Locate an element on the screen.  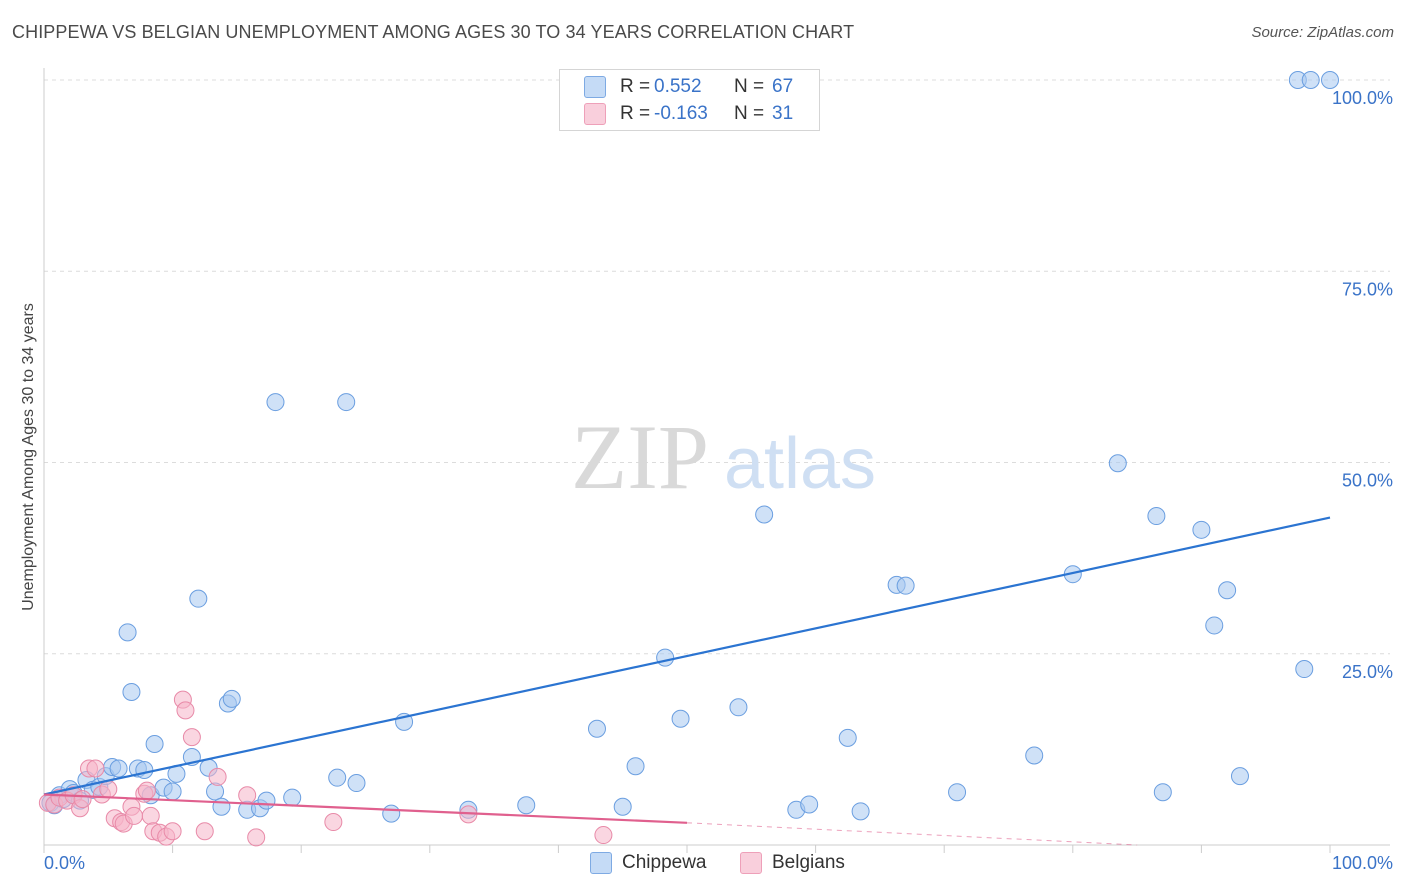
n-value: 67 is located at coordinates (783, 86).